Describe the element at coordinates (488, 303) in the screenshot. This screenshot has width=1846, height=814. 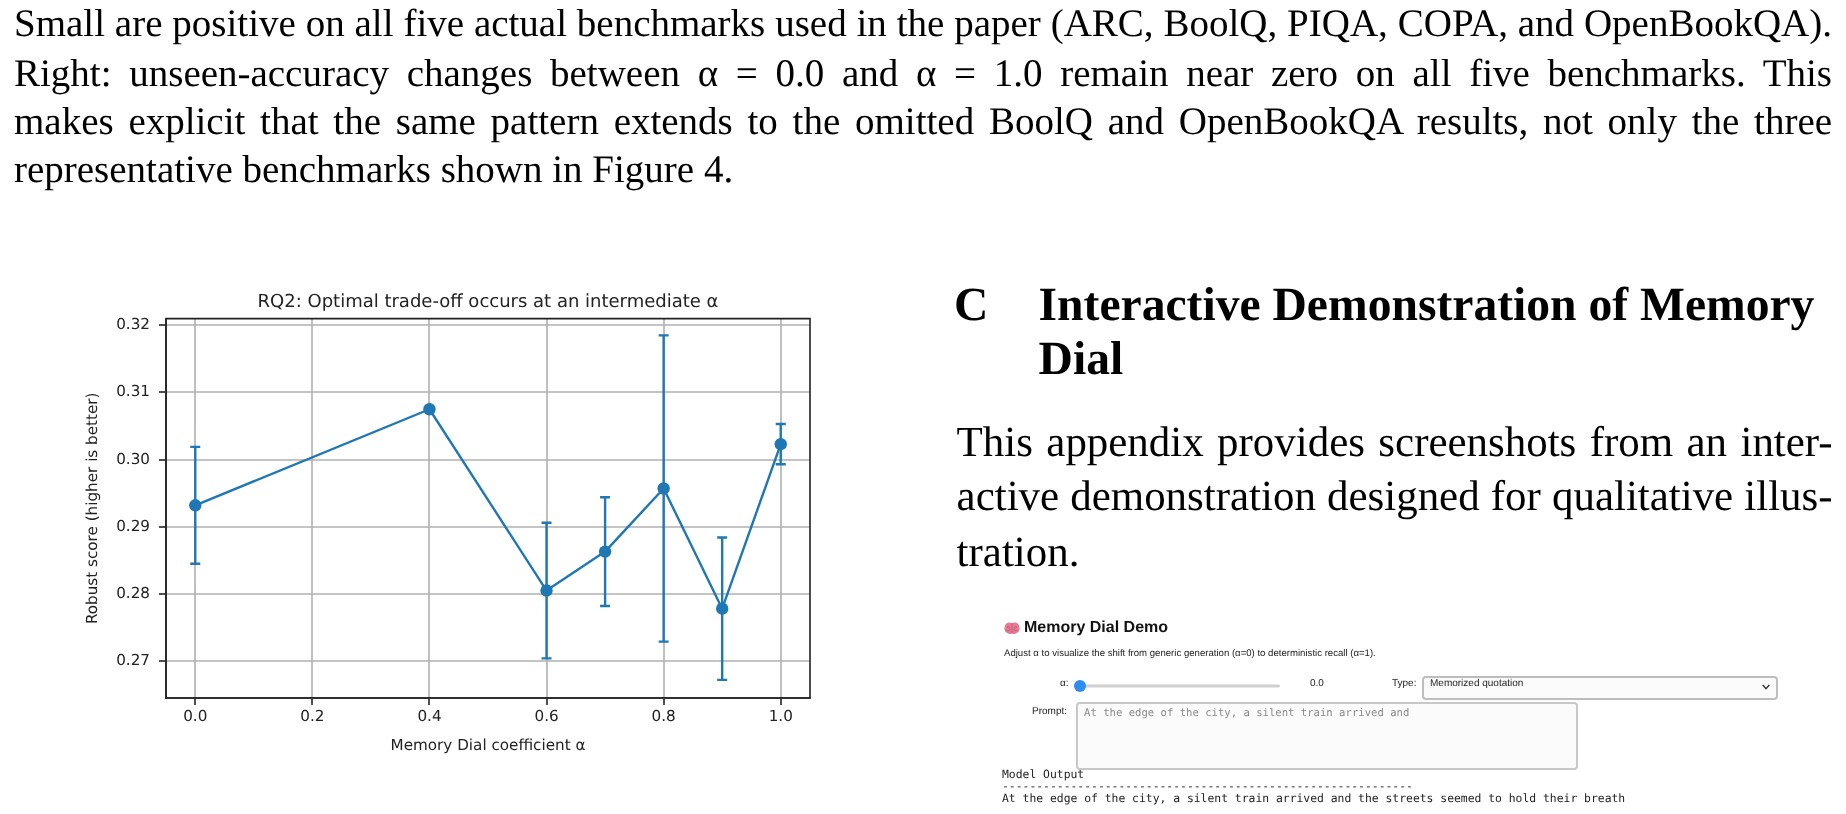
I see `chart-title: RQ2: Optimal trade-off occurs at an intermediate α` at that location.